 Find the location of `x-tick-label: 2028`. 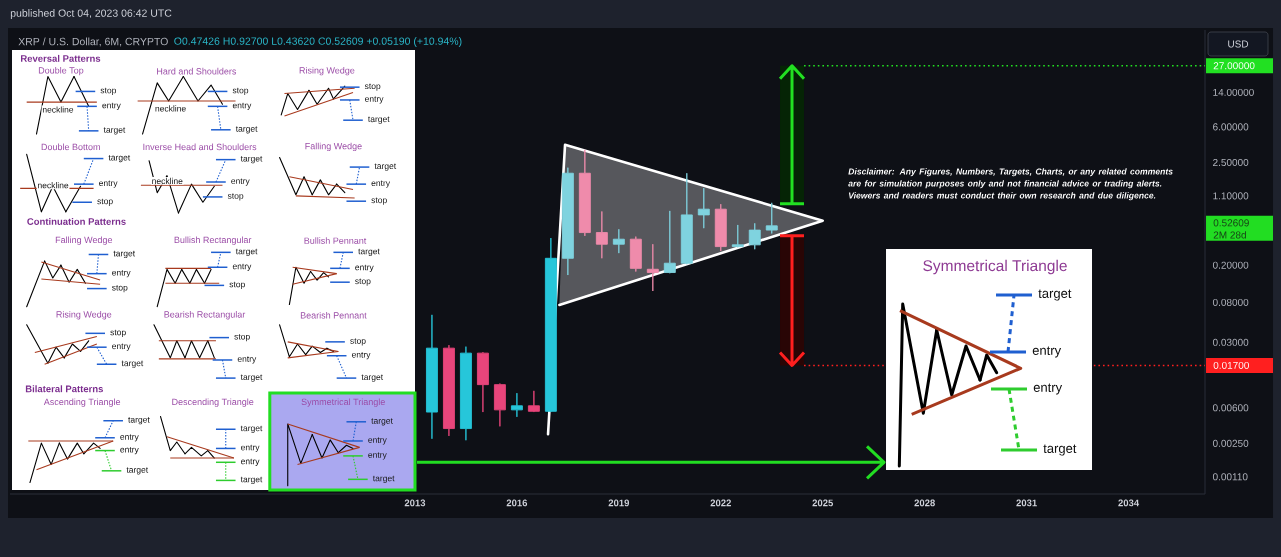

x-tick-label: 2028 is located at coordinates (924, 503).